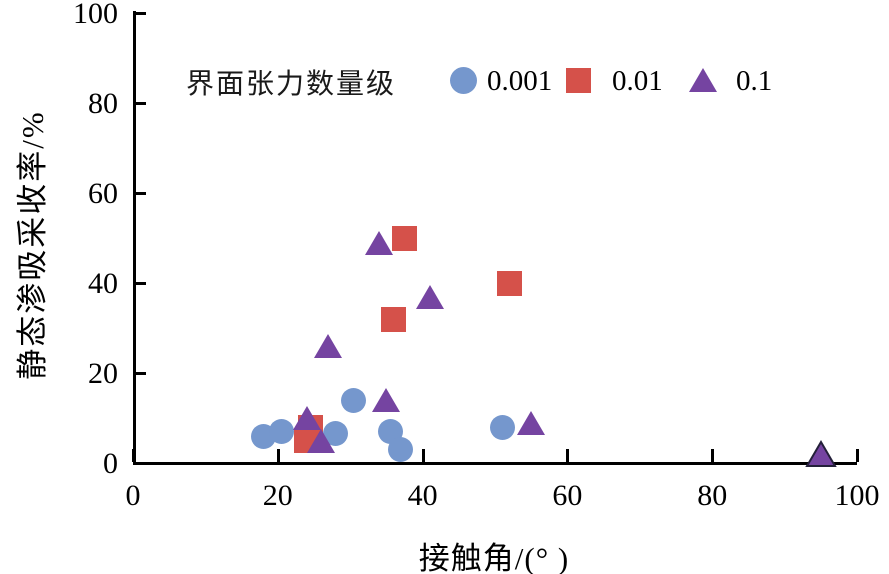 Image resolution: width=889 pixels, height=574 pixels. What do you see at coordinates (95, 15) in the screenshot?
I see `y-tick-label-100: 100` at bounding box center [95, 15].